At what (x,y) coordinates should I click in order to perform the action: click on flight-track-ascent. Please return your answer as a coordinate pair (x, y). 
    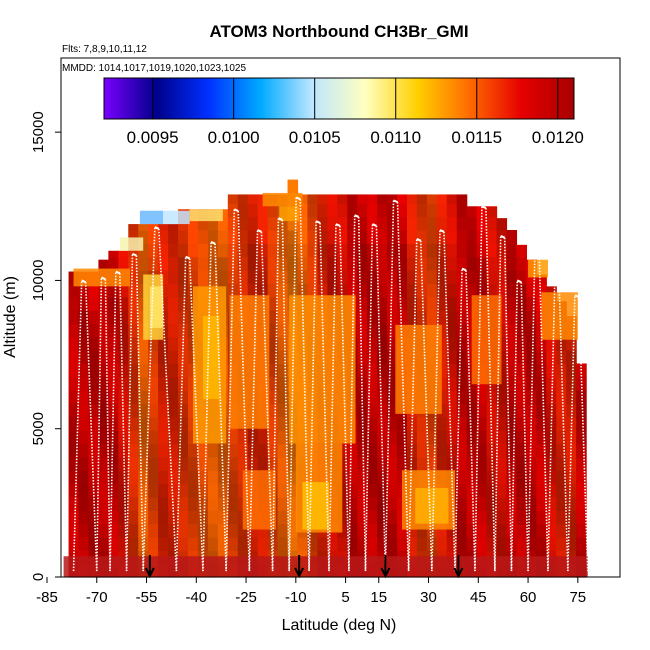
    Looking at the image, I should click on (352, 393).